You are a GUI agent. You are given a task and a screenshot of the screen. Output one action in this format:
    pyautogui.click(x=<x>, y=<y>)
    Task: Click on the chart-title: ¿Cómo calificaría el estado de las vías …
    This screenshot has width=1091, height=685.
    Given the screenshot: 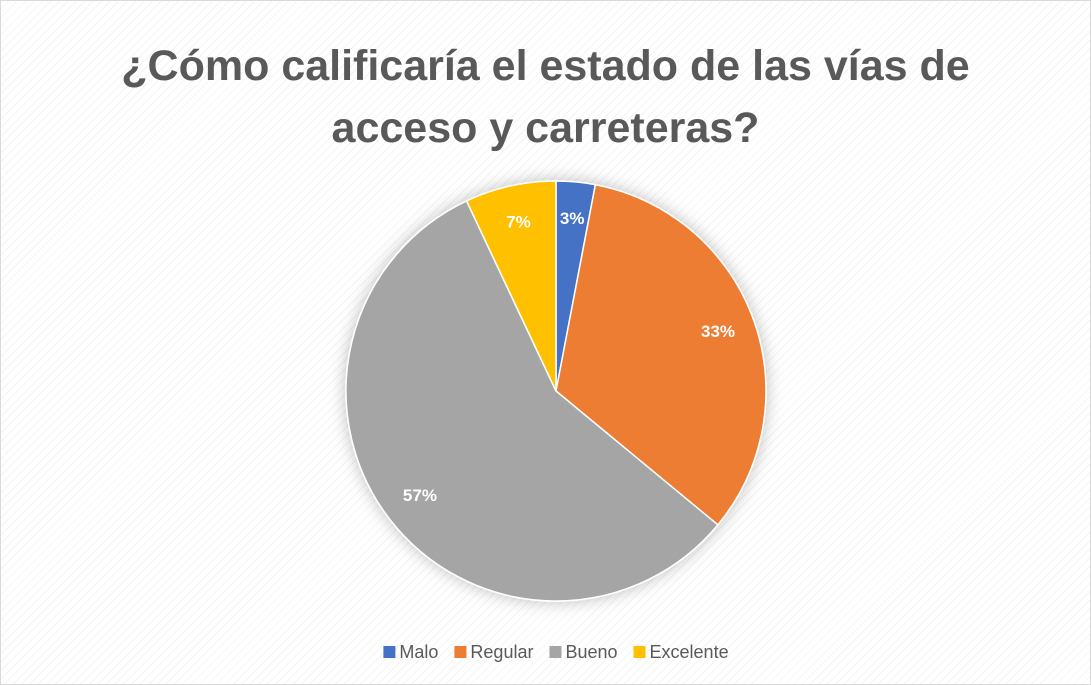 What is the action you would take?
    pyautogui.click(x=545, y=97)
    